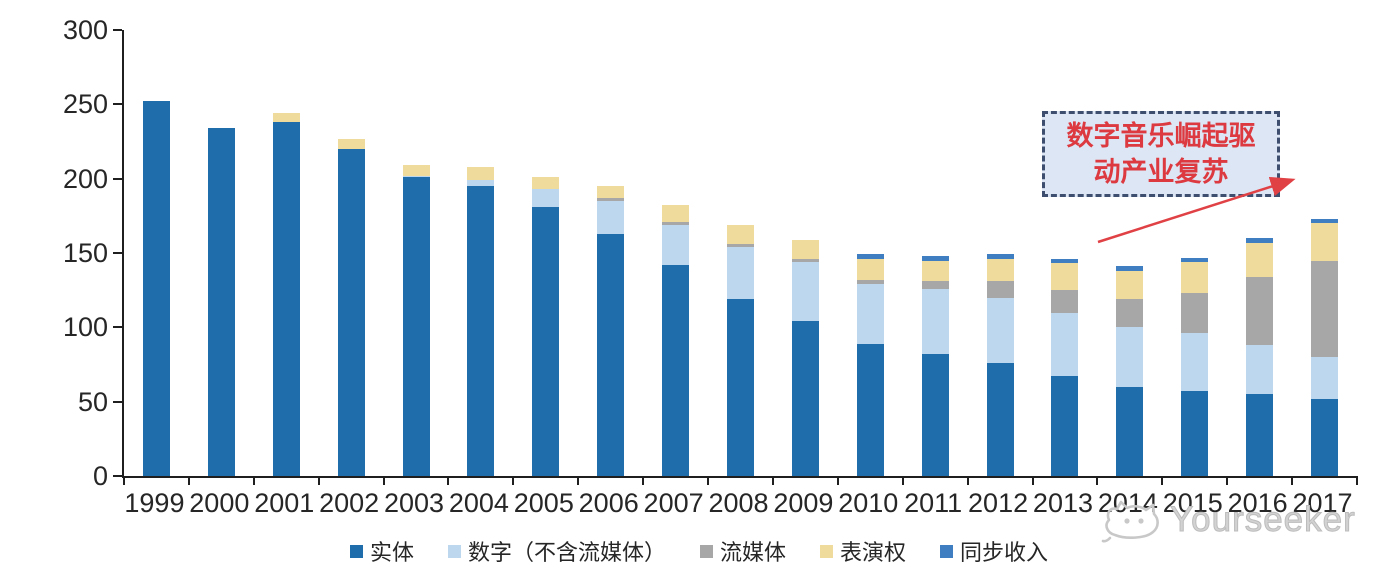 The width and height of the screenshot is (1398, 582). Describe the element at coordinates (863, 551) in the screenshot. I see `legend-item: 表演权` at that location.